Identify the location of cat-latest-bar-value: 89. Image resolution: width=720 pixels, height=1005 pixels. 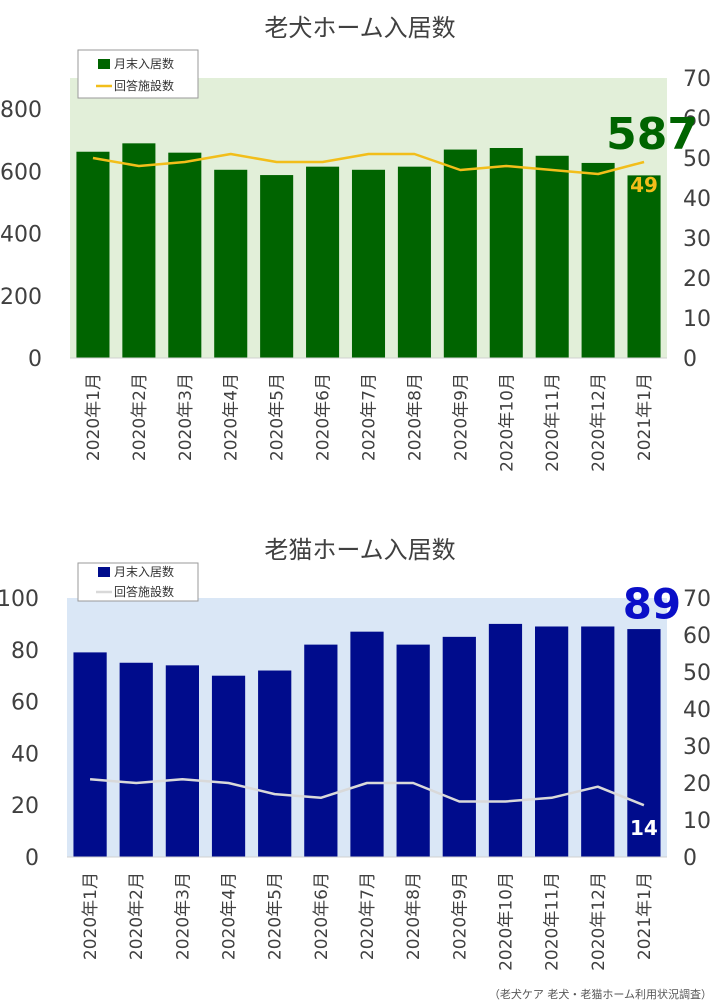
(652, 603).